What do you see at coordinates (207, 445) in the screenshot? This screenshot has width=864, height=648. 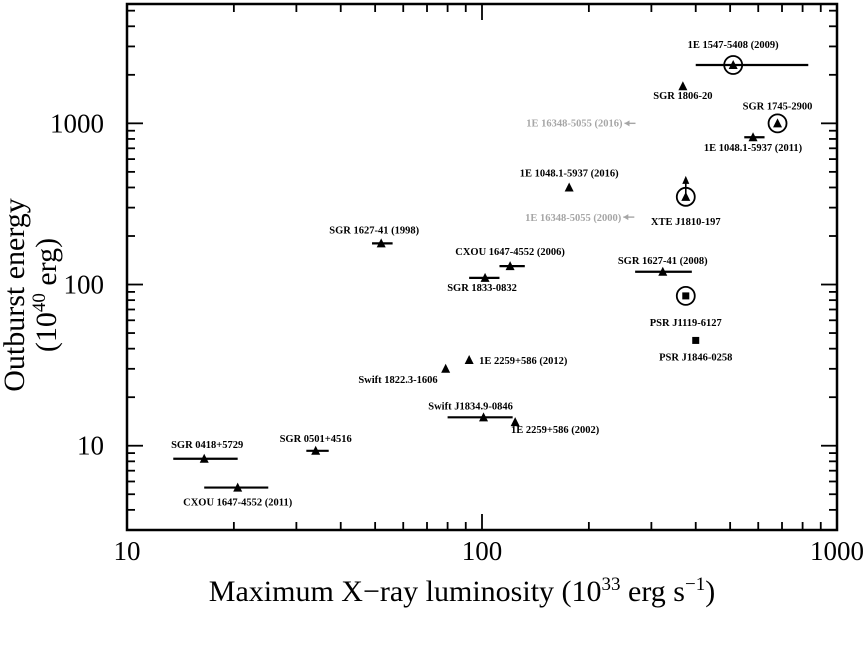 I see `point-label: SGR 0418+5729` at bounding box center [207, 445].